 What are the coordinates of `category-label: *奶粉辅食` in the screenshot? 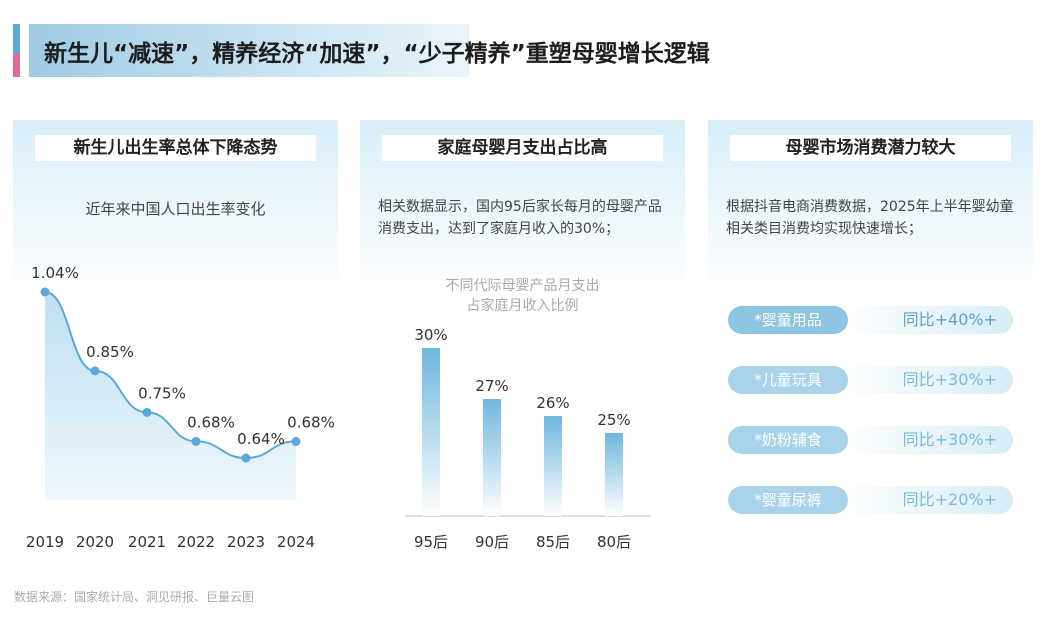 It's located at (788, 440).